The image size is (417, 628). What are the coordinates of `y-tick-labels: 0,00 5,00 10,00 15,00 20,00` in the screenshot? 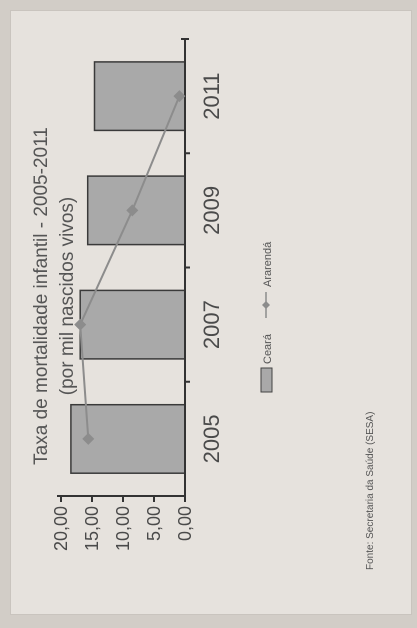 It's located at (123, 523).